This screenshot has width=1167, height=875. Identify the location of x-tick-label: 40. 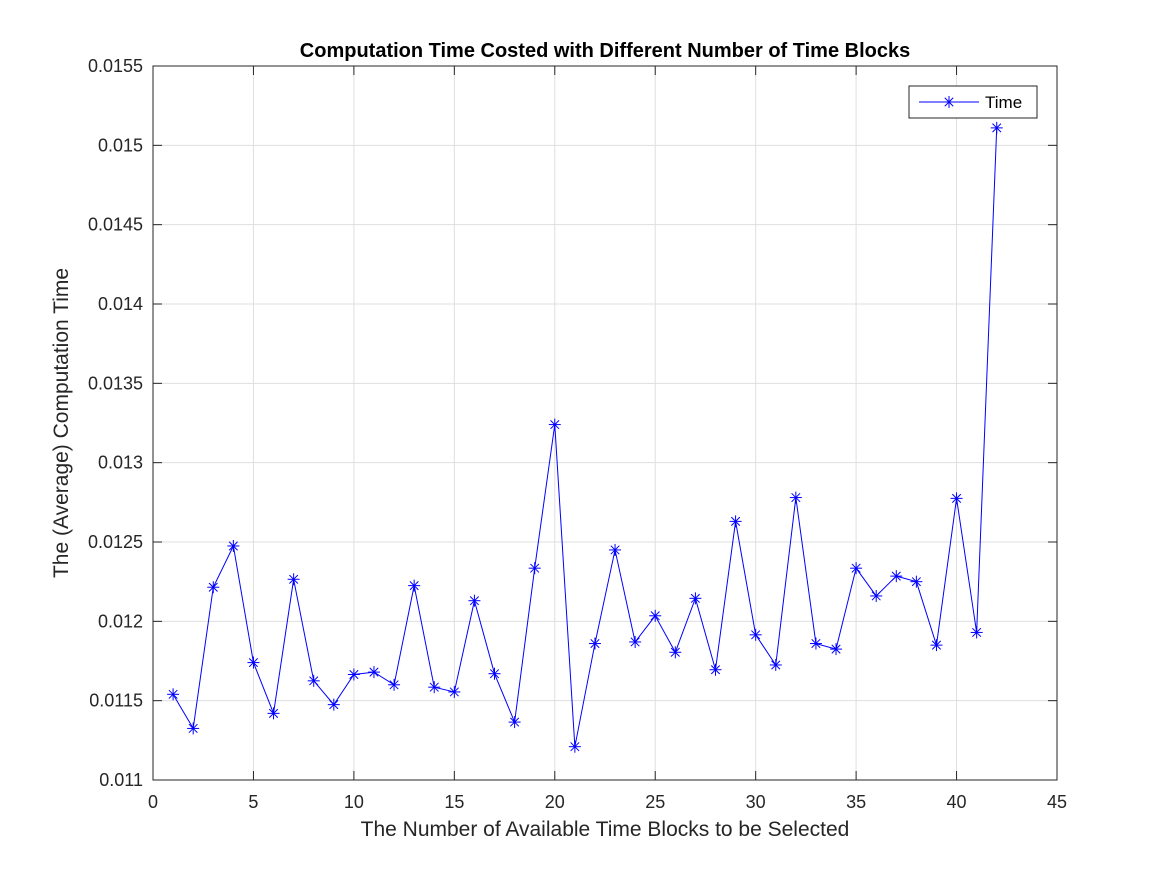
(957, 802).